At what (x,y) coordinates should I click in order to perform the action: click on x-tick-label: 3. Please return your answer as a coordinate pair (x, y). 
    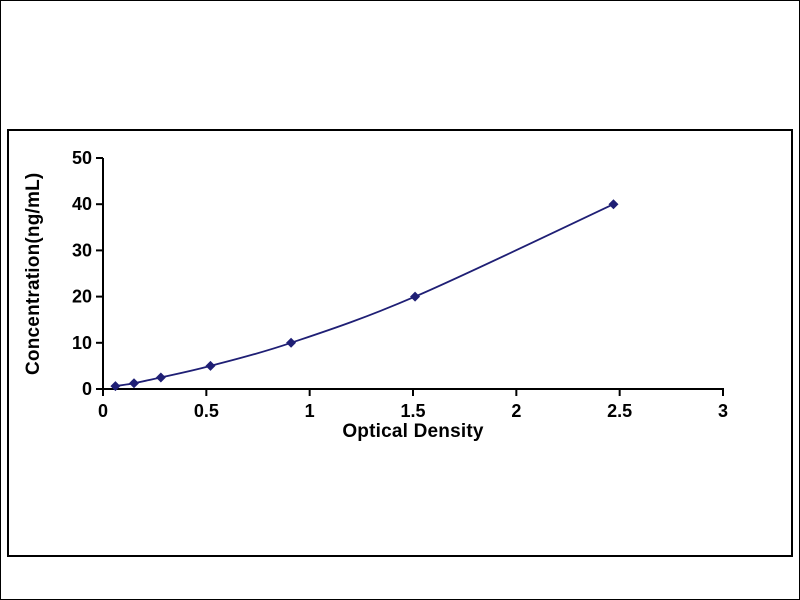
    Looking at the image, I should click on (723, 411).